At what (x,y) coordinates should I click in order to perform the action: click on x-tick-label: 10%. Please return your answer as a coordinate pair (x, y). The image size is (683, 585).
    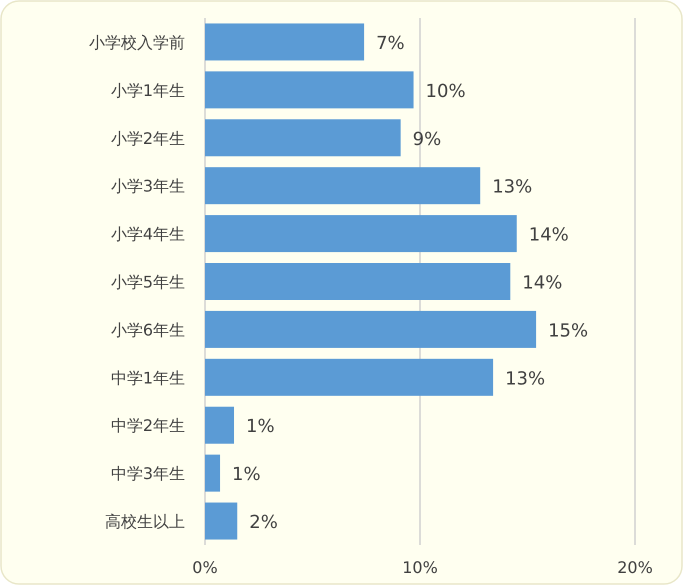
    Looking at the image, I should click on (420, 567).